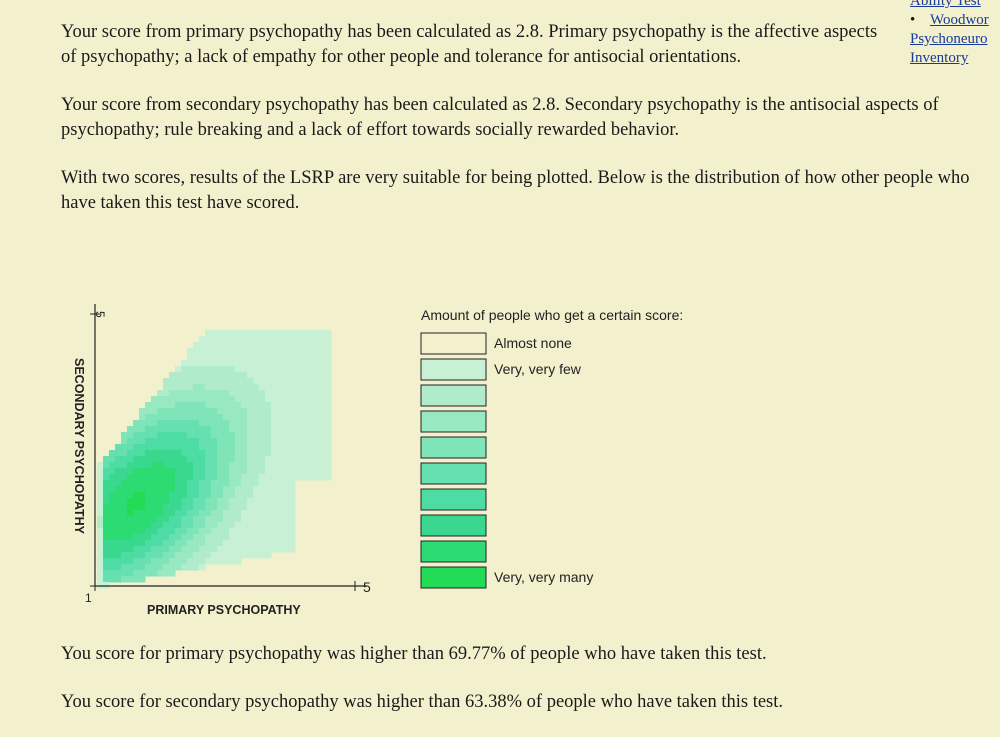 The width and height of the screenshot is (1000, 737). I want to click on link-woodworth-part1: Woodwor, so click(959, 20).